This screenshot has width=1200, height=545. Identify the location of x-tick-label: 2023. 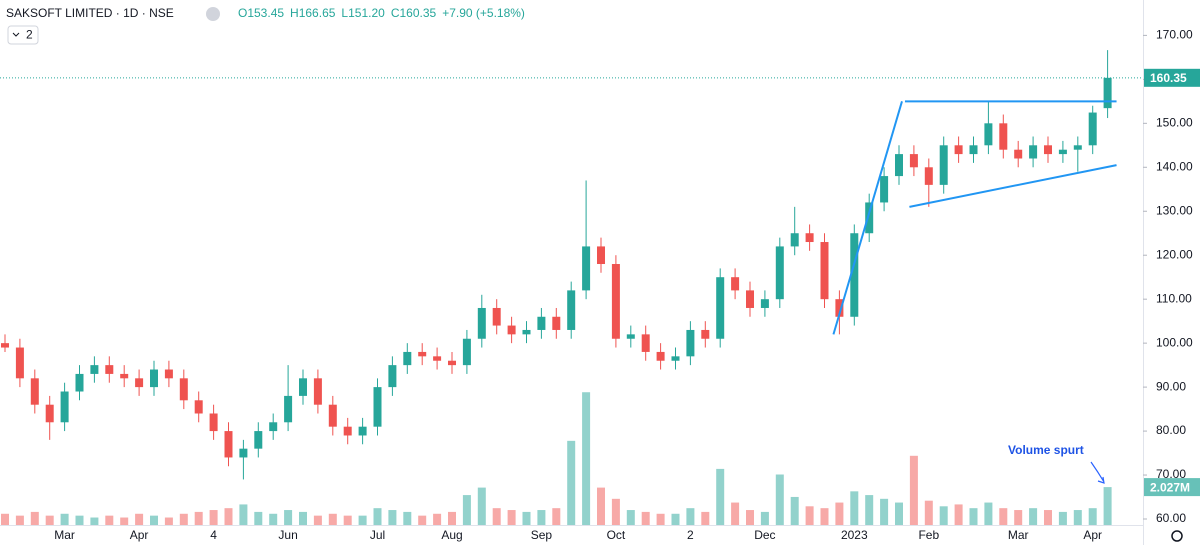
(854, 535).